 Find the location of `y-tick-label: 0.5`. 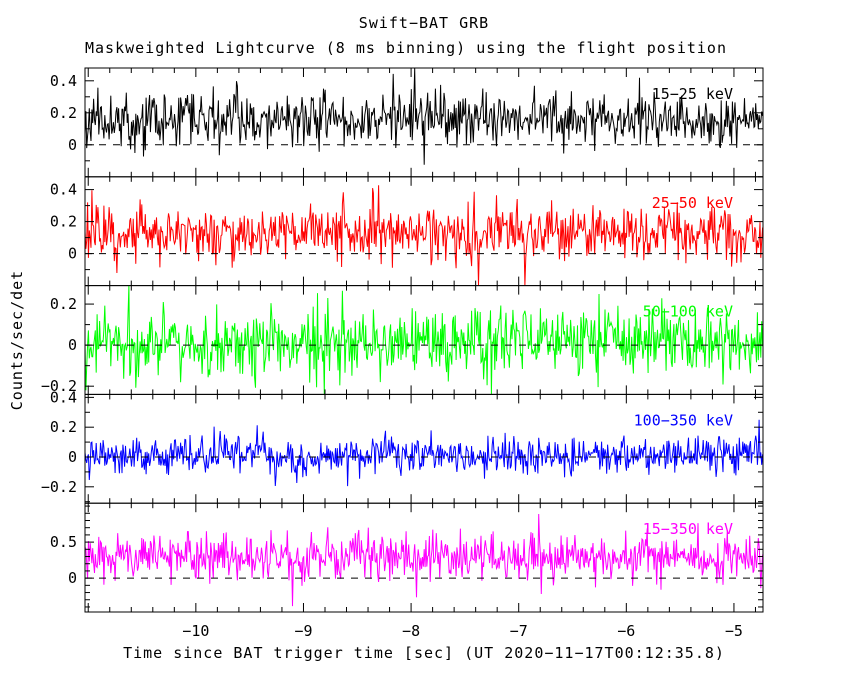

y-tick-label: 0.5 is located at coordinates (63, 542).